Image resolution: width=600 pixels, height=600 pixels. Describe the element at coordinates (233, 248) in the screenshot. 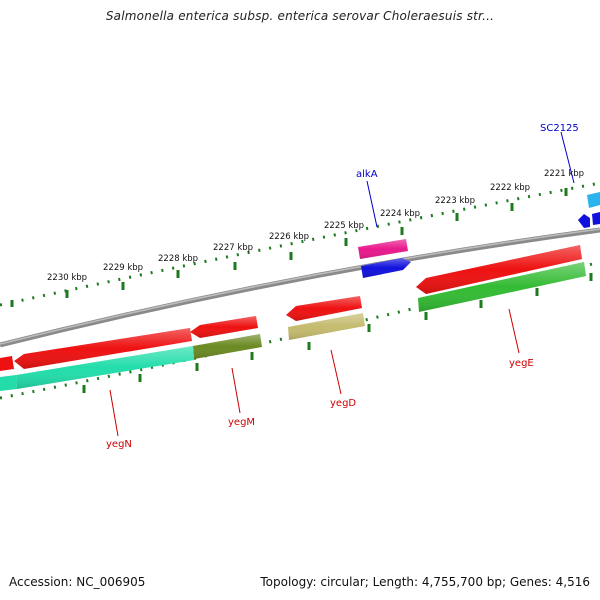

I see `tick-label: 2227 kbp` at that location.